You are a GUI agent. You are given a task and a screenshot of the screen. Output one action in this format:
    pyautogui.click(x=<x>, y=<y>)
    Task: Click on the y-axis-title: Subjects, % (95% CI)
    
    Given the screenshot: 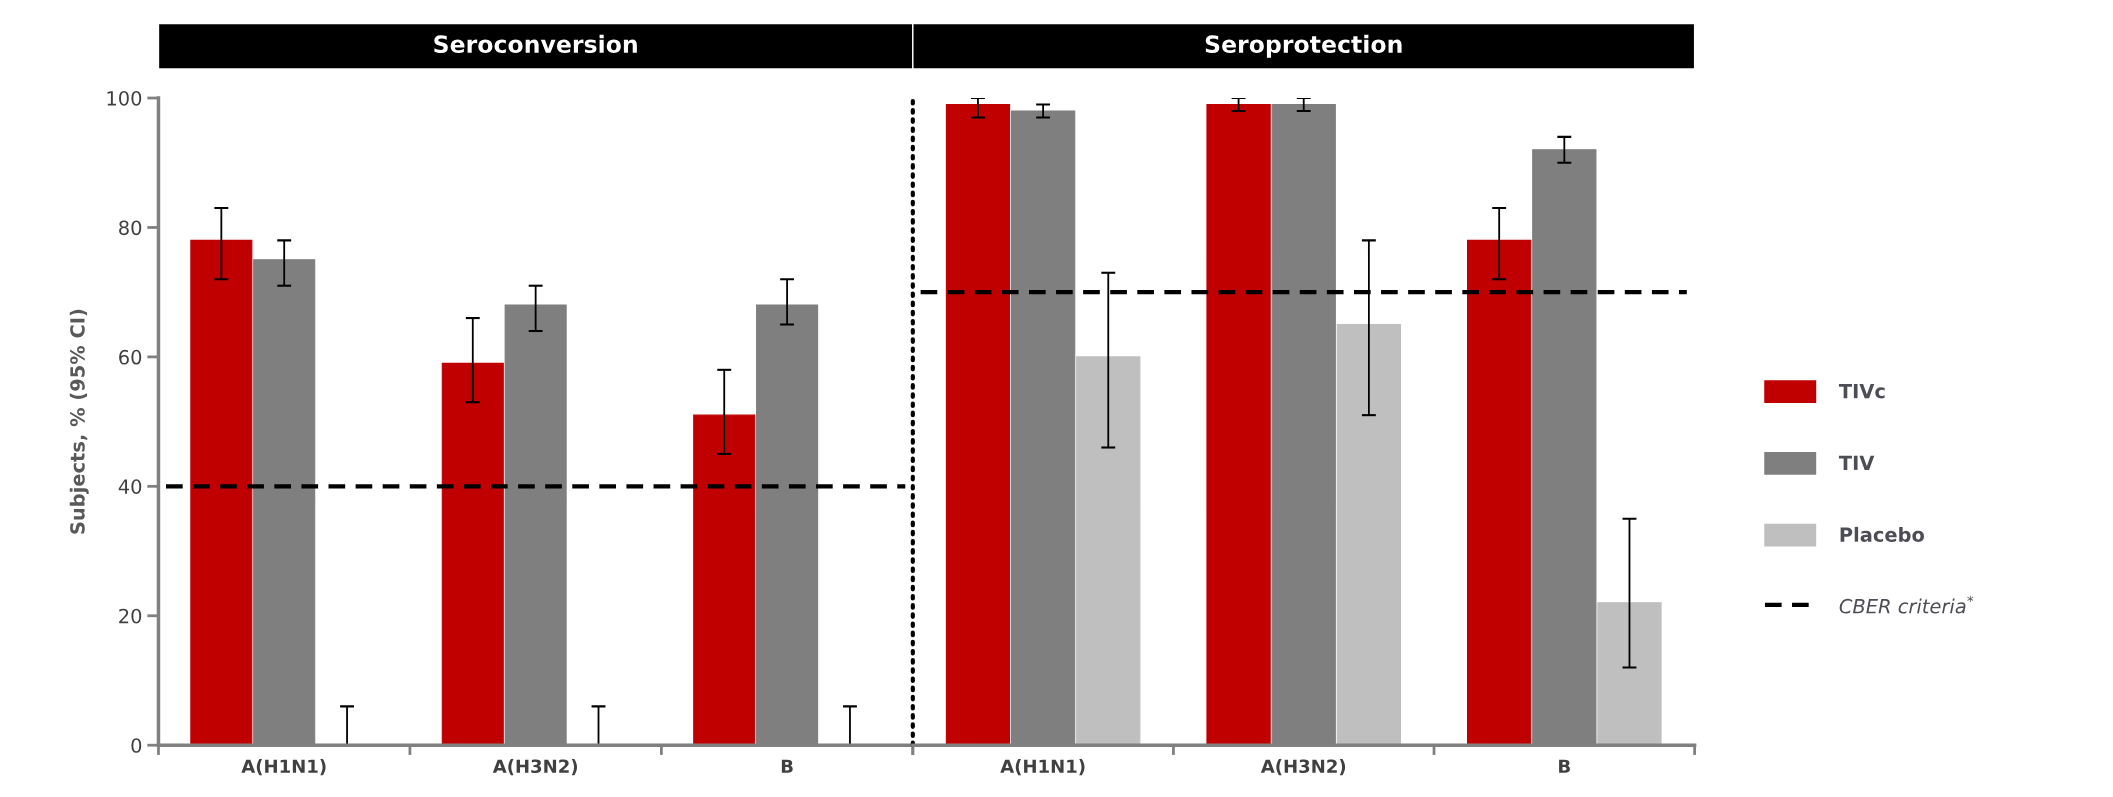 What is the action you would take?
    pyautogui.click(x=79, y=421)
    